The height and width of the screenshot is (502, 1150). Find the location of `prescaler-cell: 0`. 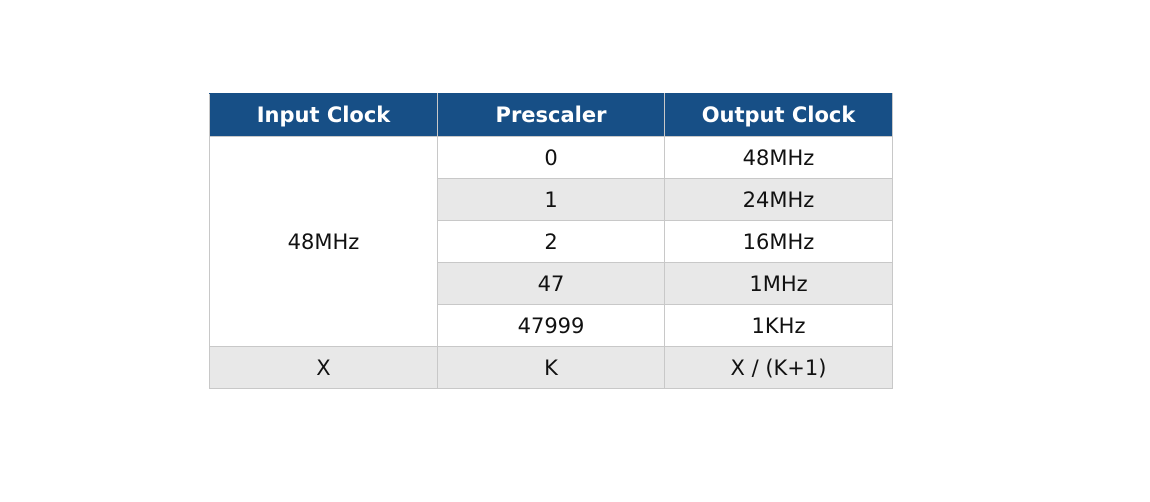

prescaler-cell: 0 is located at coordinates (551, 157).